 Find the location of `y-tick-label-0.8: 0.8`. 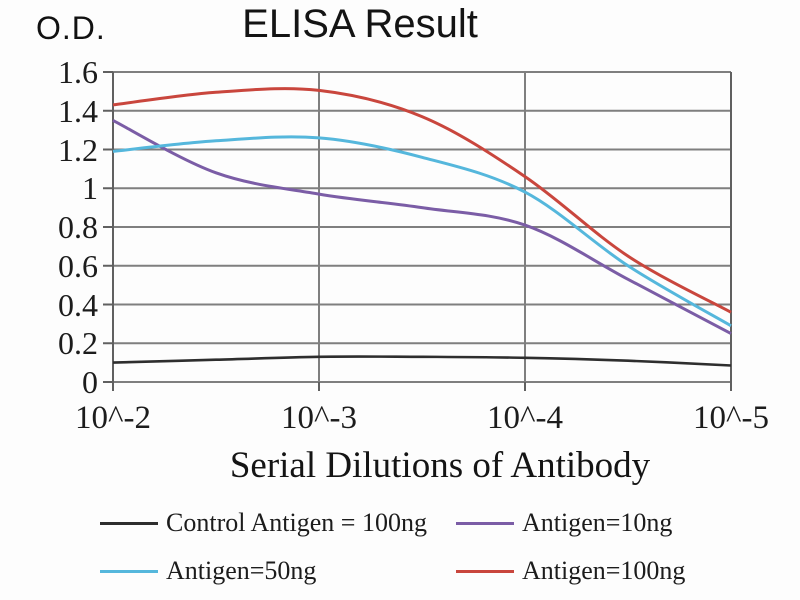

y-tick-label-0.8: 0.8 is located at coordinates (78, 227).